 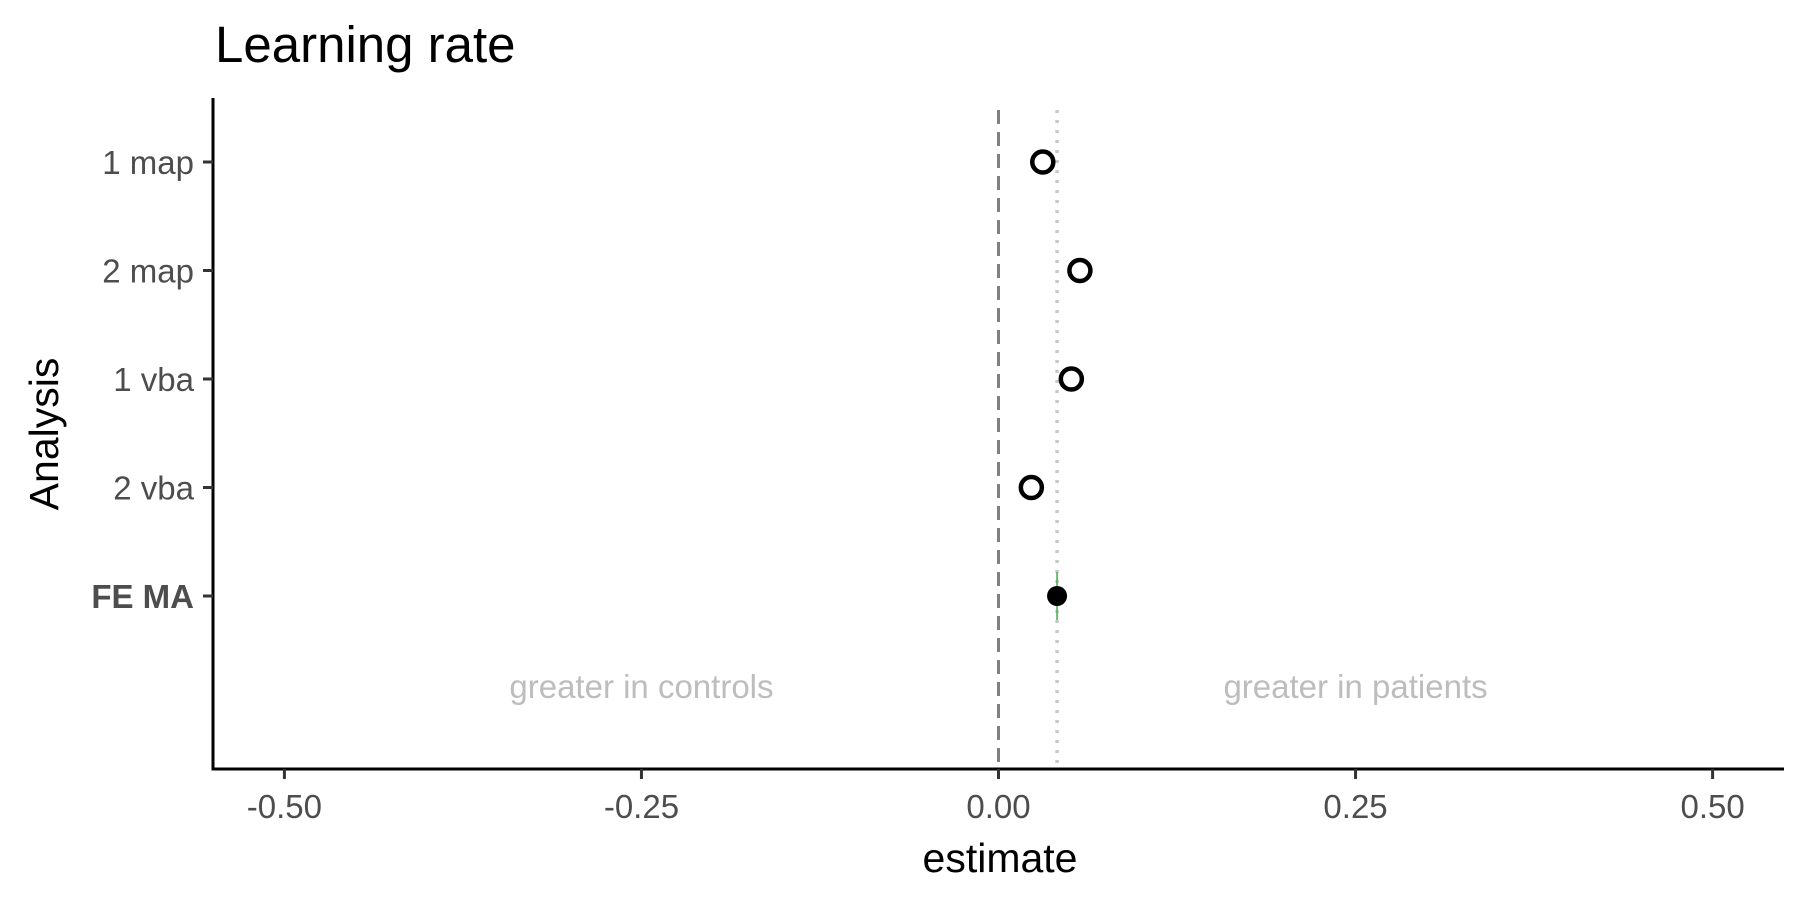 What do you see at coordinates (284, 806) in the screenshot?
I see `x-tick-label: -0.50` at bounding box center [284, 806].